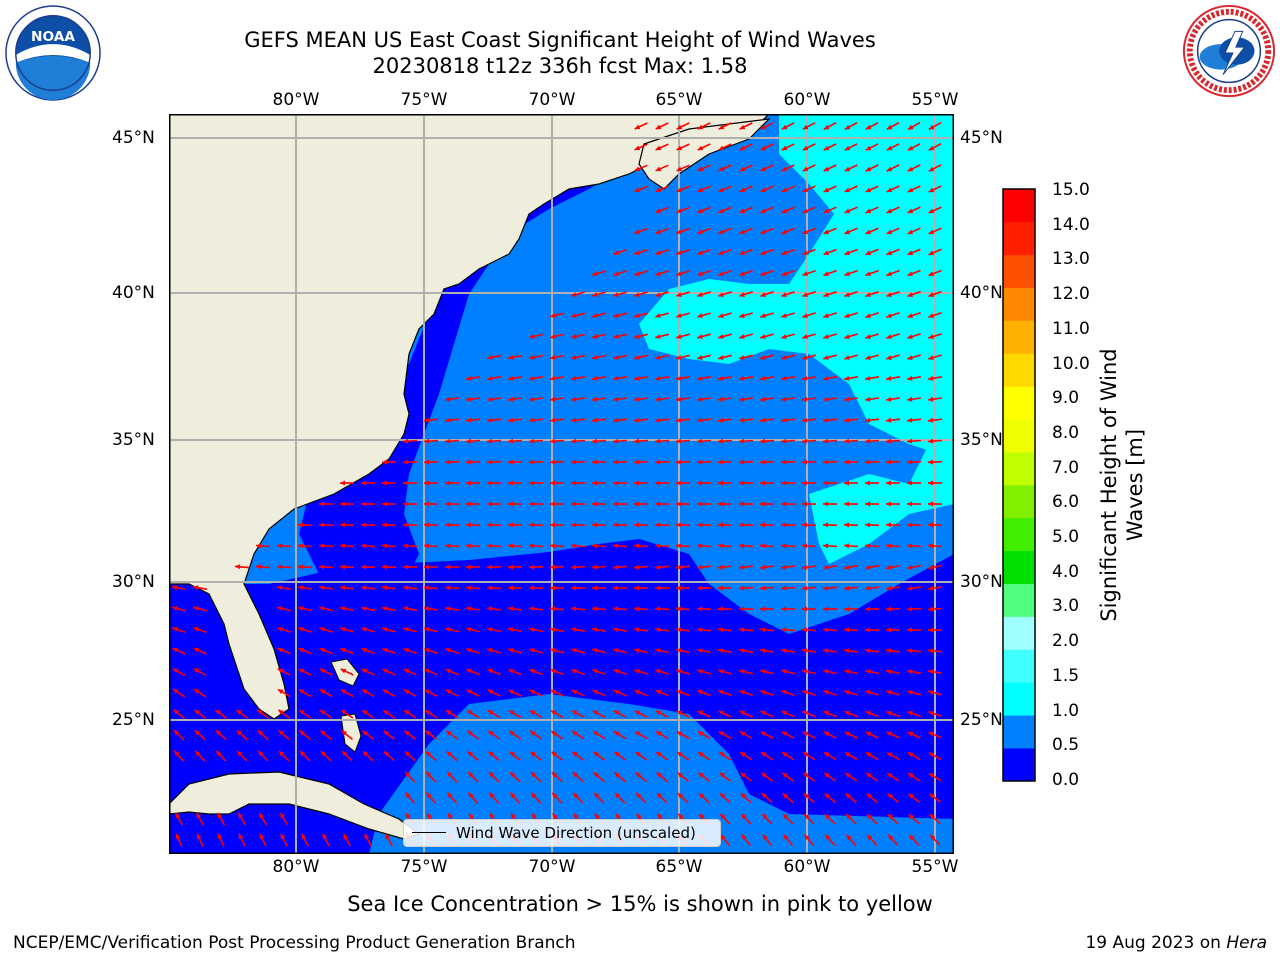  Describe the element at coordinates (1066, 537) in the screenshot. I see `colorbar-tick-label: 5.0` at that location.